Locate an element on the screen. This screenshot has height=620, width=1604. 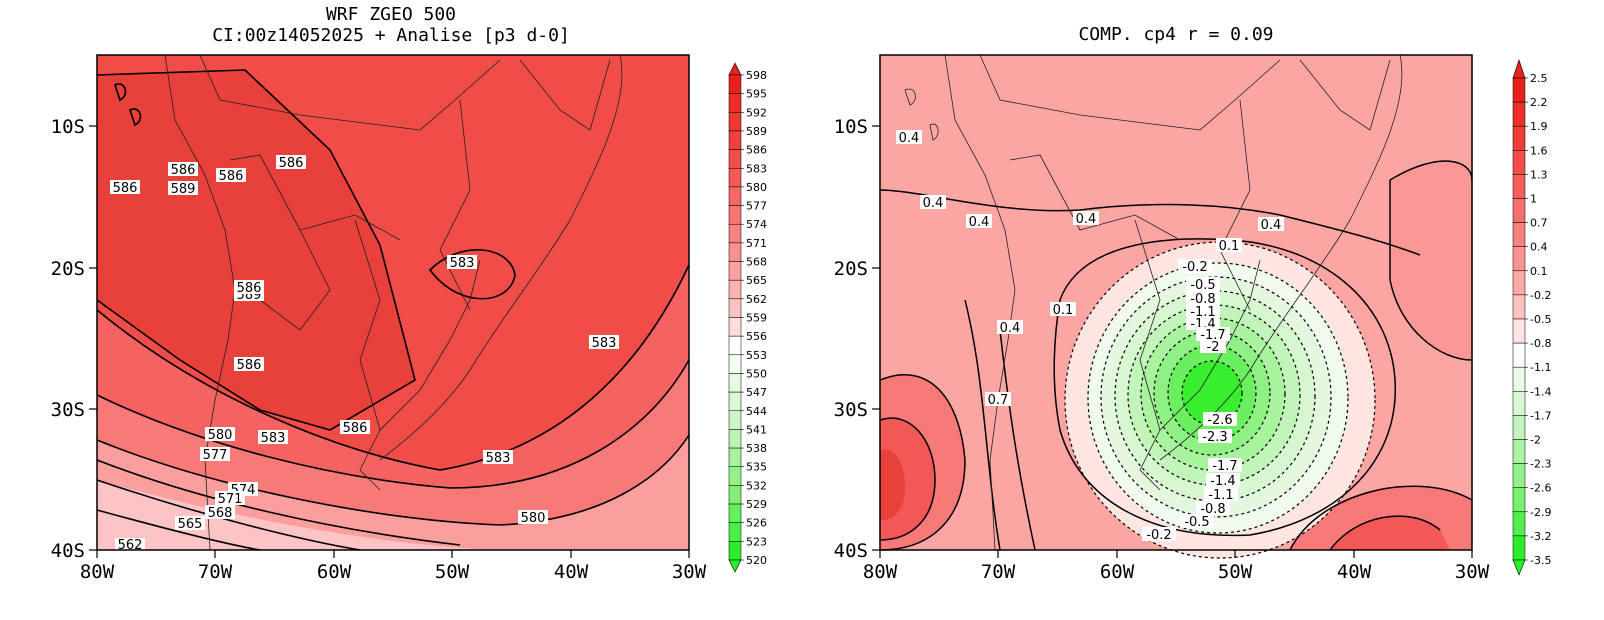
colorbar-label: -0.8 is located at coordinates (1540, 343).